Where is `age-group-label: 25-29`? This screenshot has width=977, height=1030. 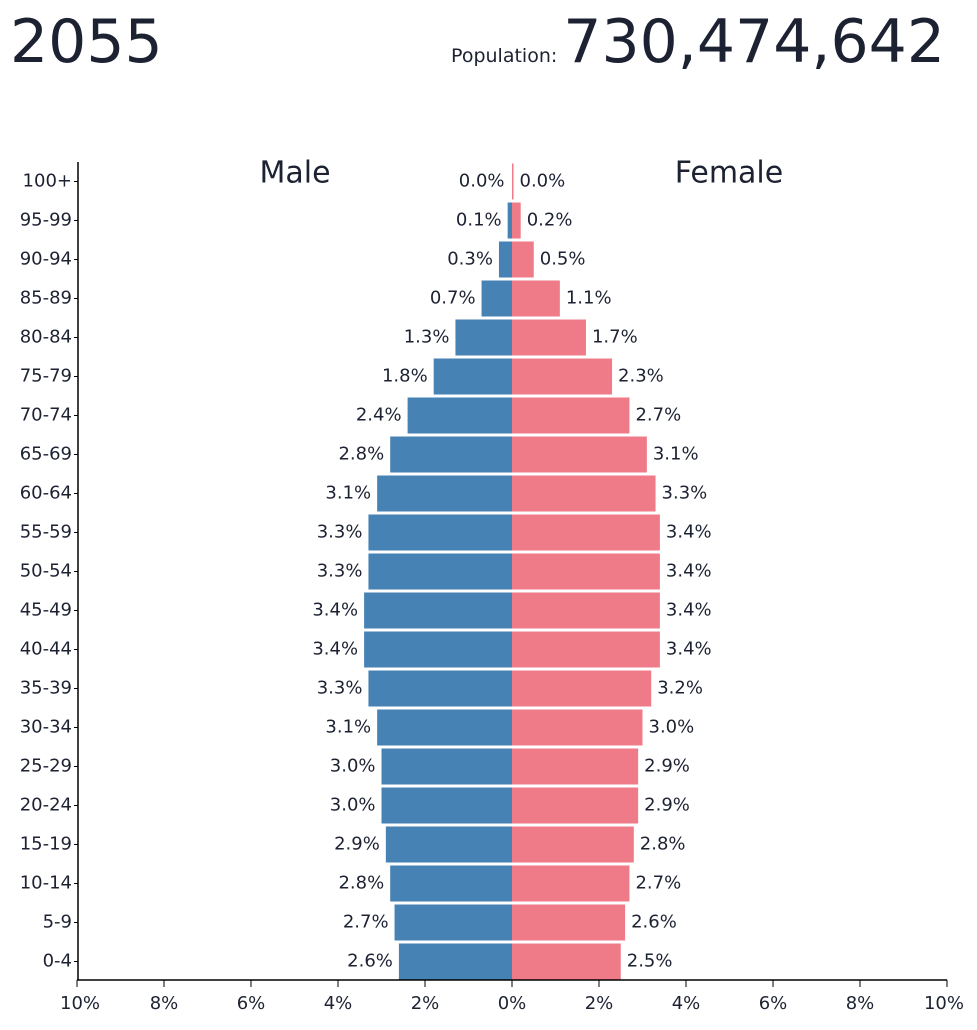 age-group-label: 25-29 is located at coordinates (46, 766).